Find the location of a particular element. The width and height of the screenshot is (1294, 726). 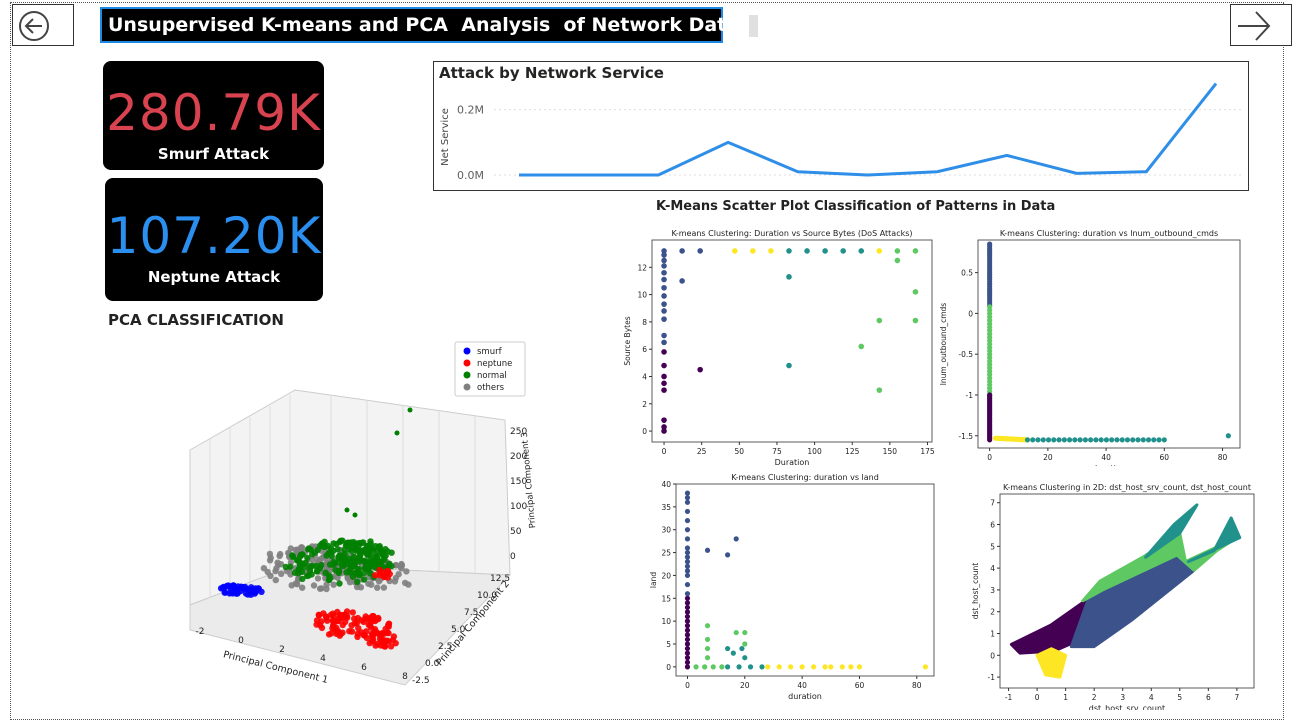

chart-title: K-means Clustering: duration vs land is located at coordinates (805, 477).